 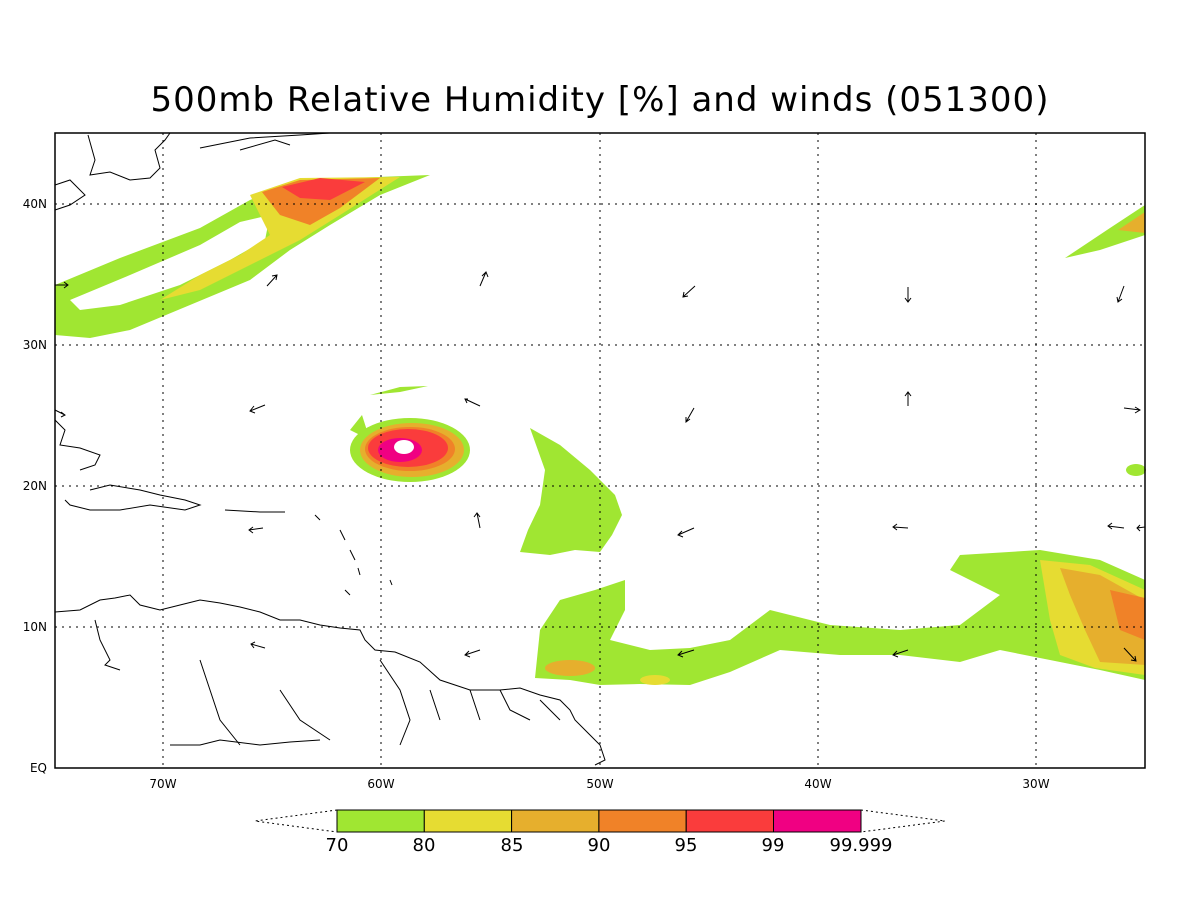 What do you see at coordinates (903, 821) in the screenshot?
I see `colorbar-right-extension` at bounding box center [903, 821].